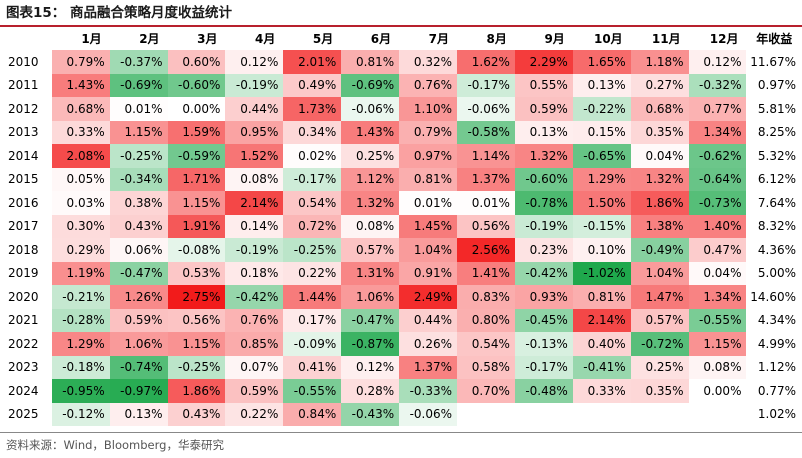  What do you see at coordinates (254, 391) in the screenshot?
I see `heat-cell-2024-m4: 0.59%` at bounding box center [254, 391].